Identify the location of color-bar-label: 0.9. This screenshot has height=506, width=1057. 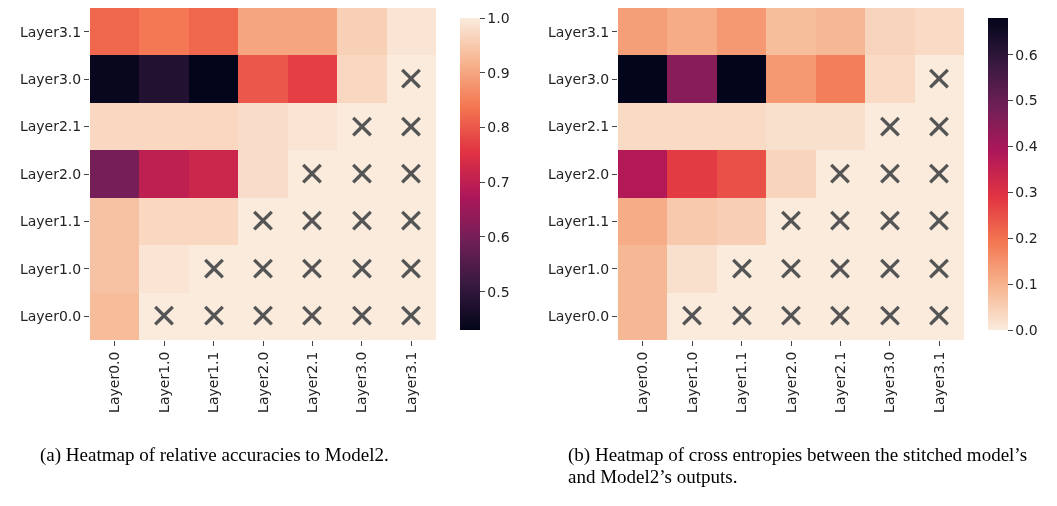
(498, 72).